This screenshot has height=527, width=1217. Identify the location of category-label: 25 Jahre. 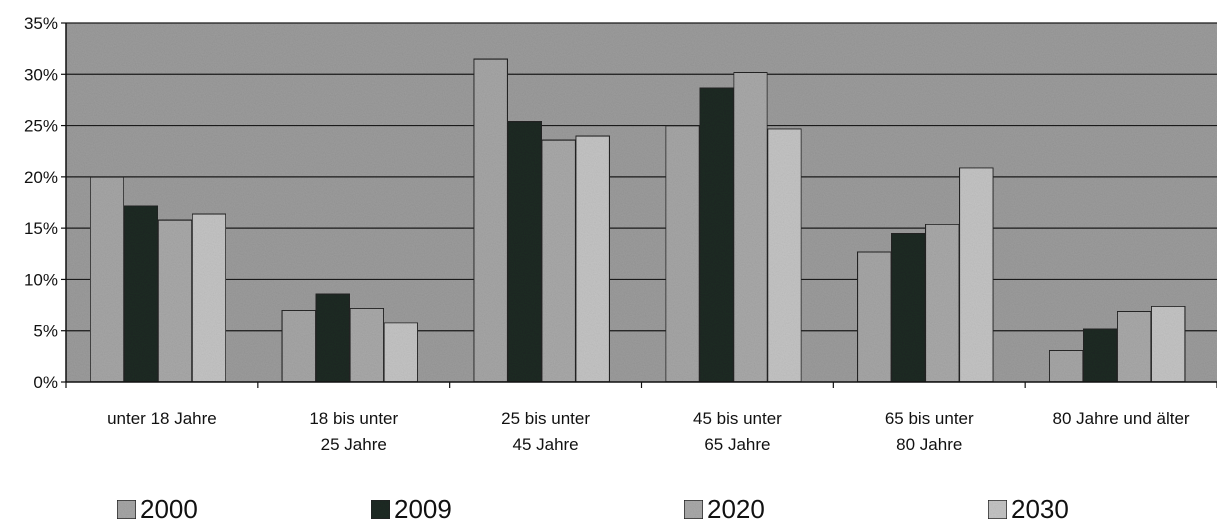
(354, 444).